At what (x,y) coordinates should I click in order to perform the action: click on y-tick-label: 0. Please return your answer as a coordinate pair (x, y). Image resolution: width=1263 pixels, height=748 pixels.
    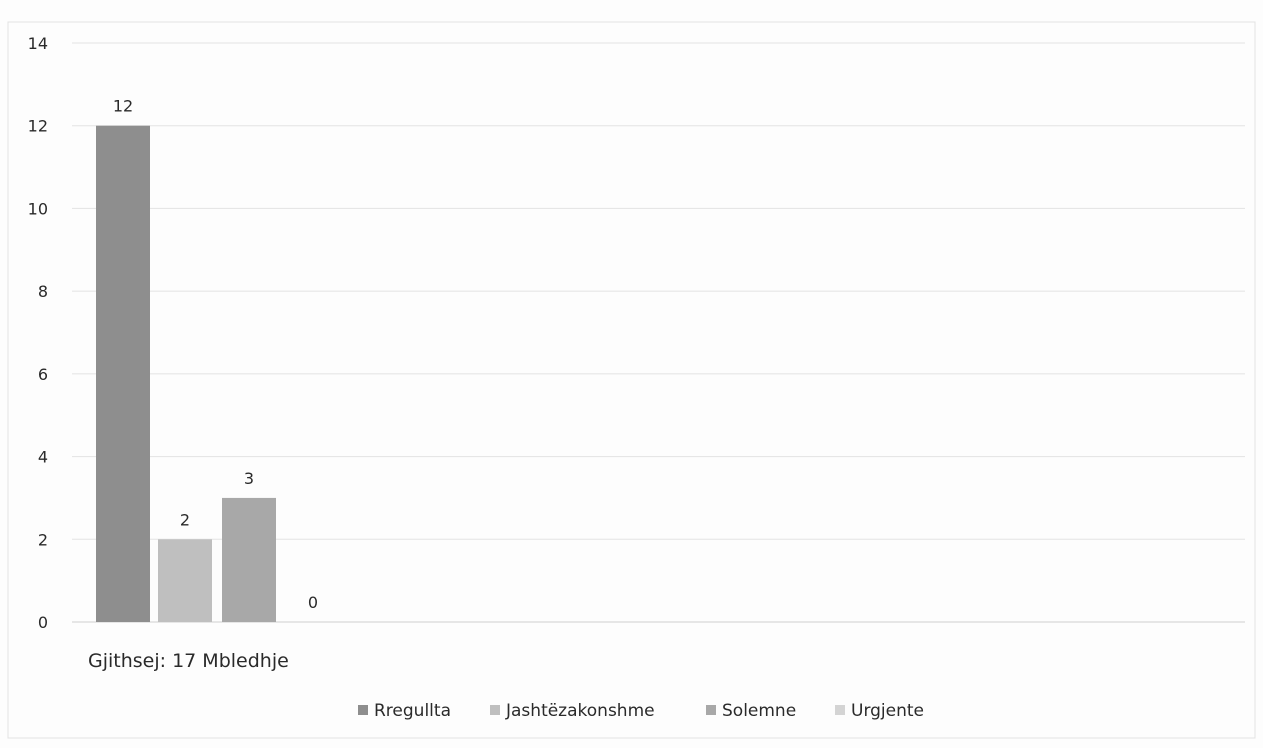
    Looking at the image, I should click on (43, 622).